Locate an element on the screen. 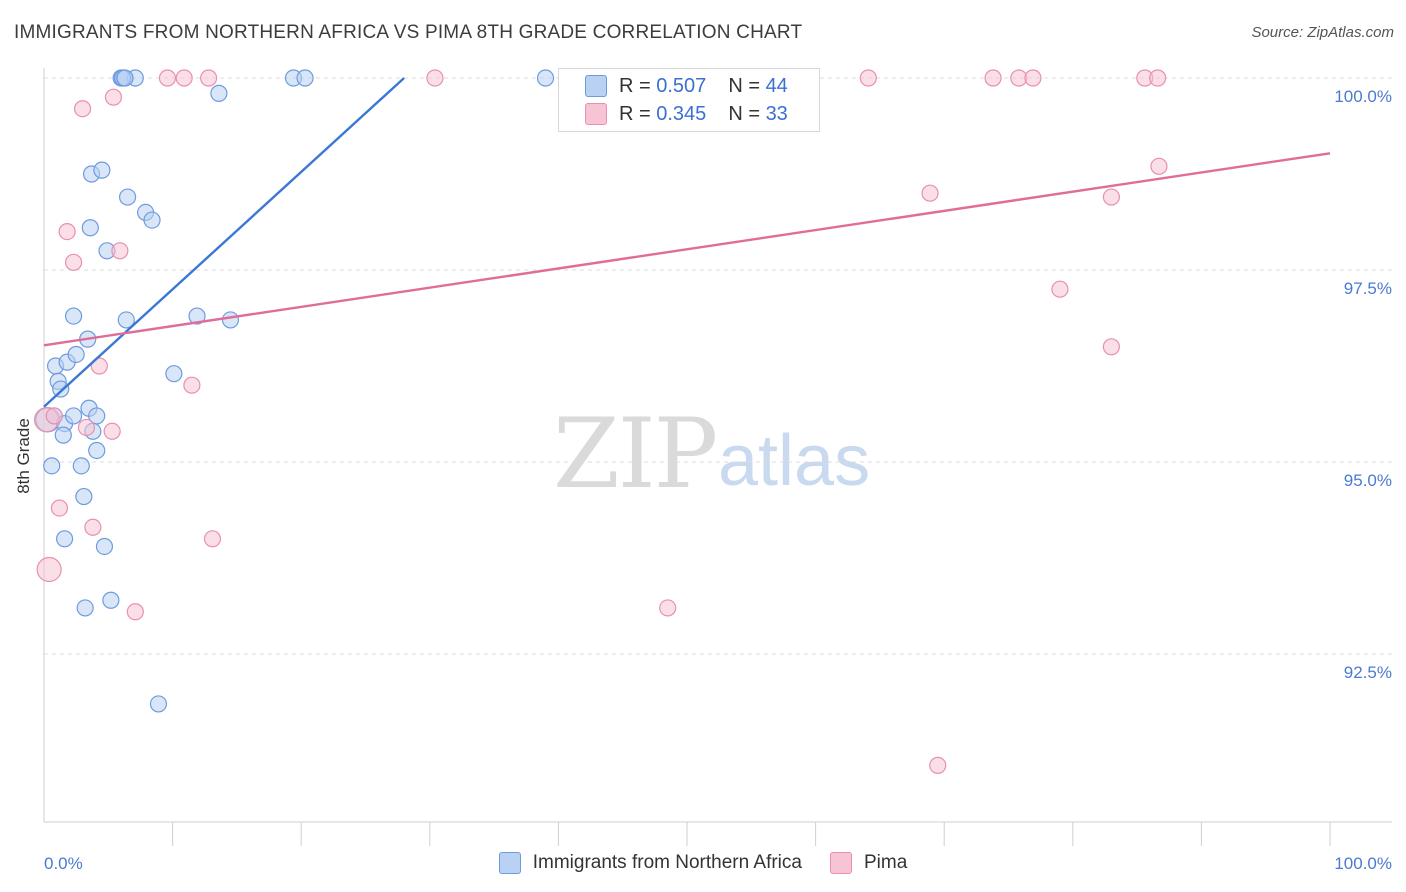 The height and width of the screenshot is (892, 1406). bottom-legend-swatch-pink is located at coordinates (840, 863).